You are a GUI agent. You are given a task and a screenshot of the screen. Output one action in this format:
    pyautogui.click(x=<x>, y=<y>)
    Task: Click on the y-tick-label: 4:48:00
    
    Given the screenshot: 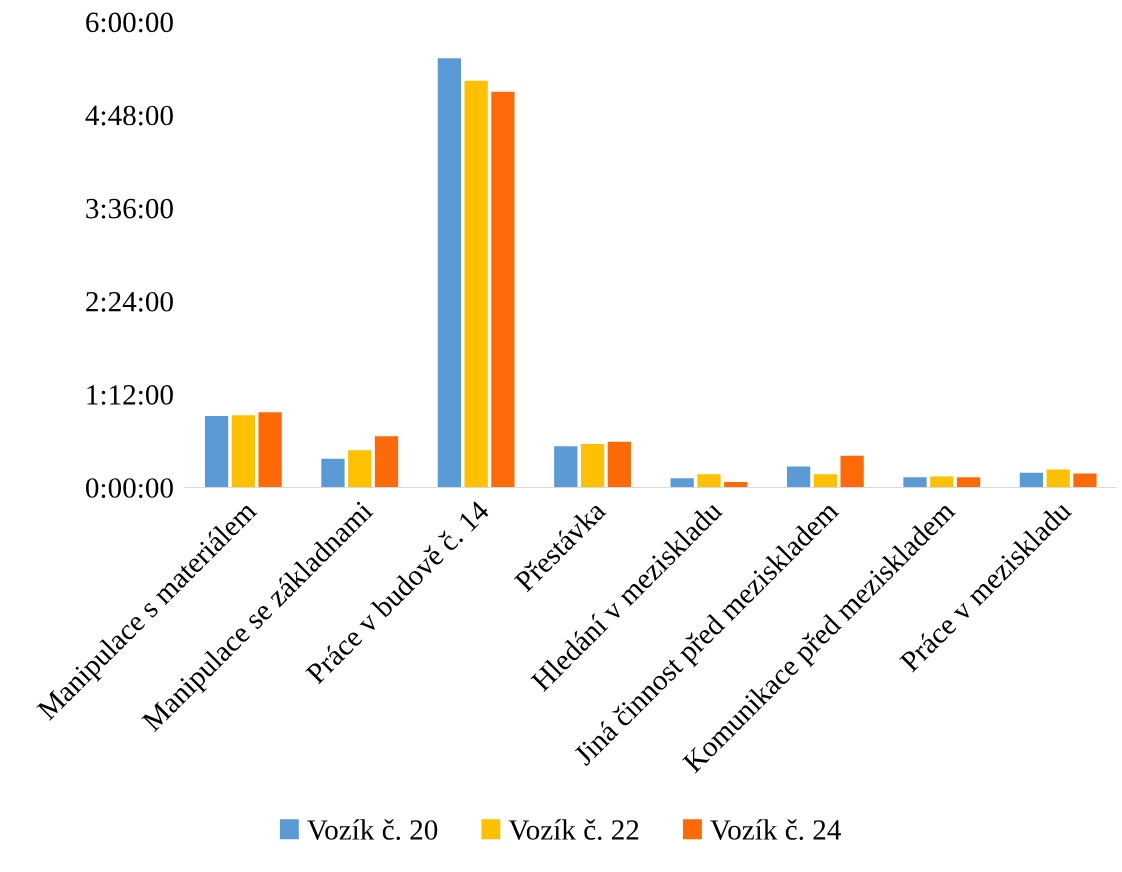 What is the action you would take?
    pyautogui.click(x=129, y=115)
    